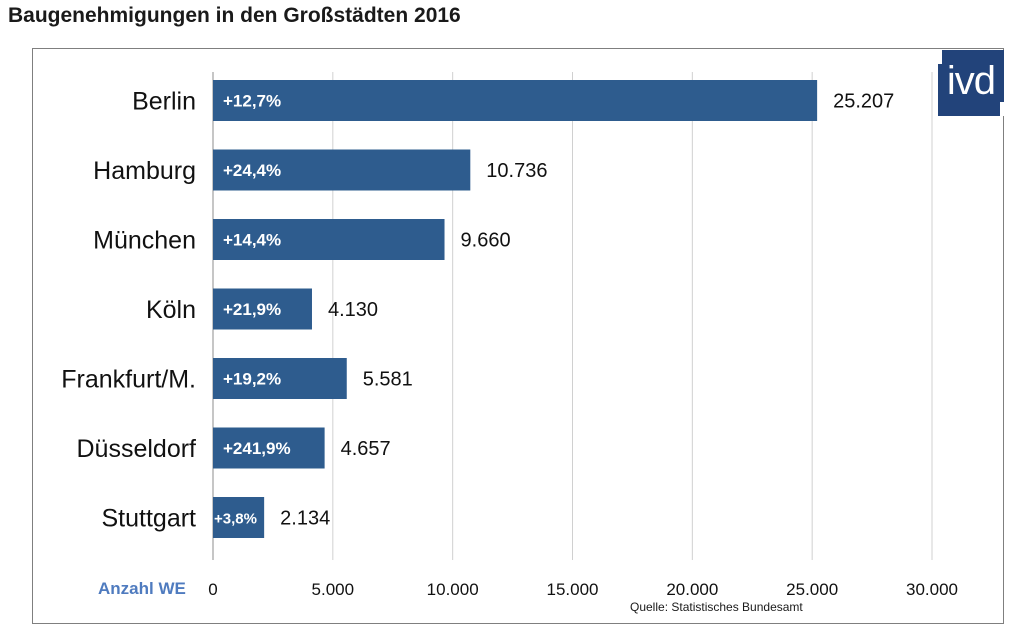 Image resolution: width=1024 pixels, height=635 pixels. I want to click on change-label: +21,9%, so click(252, 309).